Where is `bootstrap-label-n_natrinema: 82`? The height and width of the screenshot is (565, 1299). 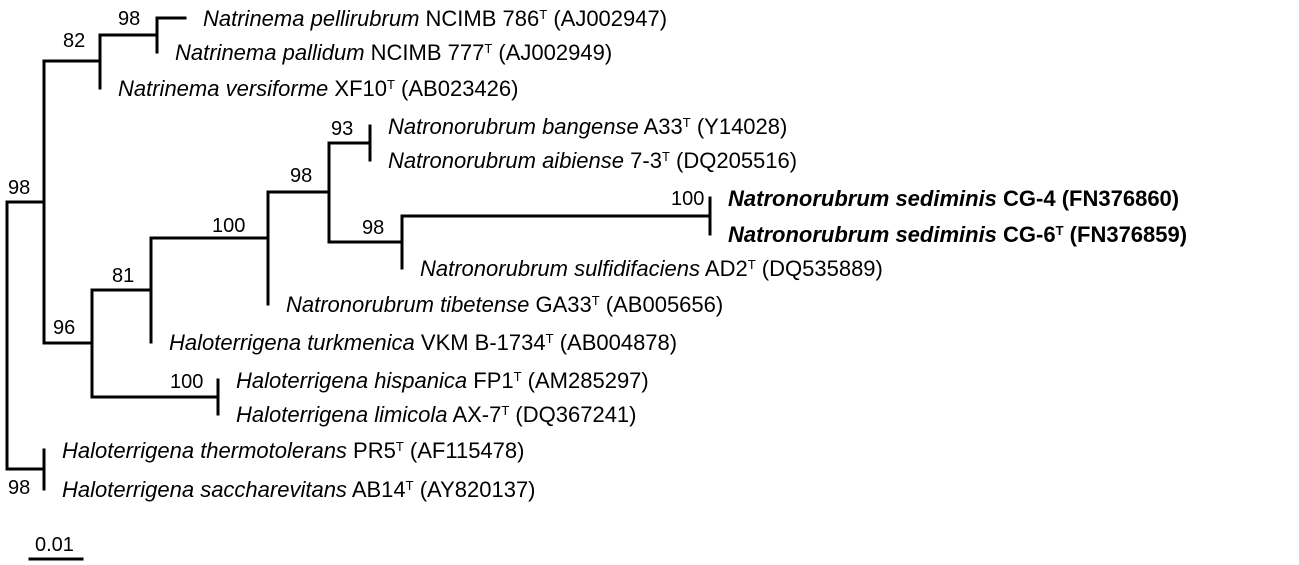 bootstrap-label-n_natrinema: 82 is located at coordinates (74, 41).